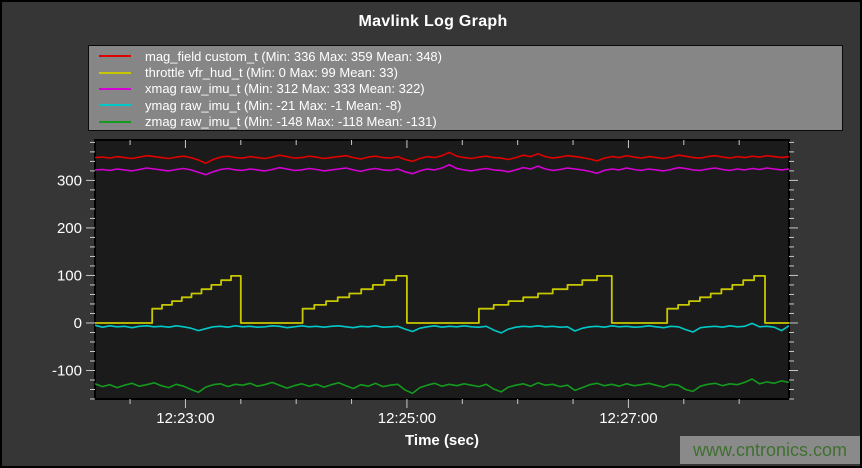  Describe the element at coordinates (442, 158) in the screenshot. I see `series-line-mag_field` at that location.